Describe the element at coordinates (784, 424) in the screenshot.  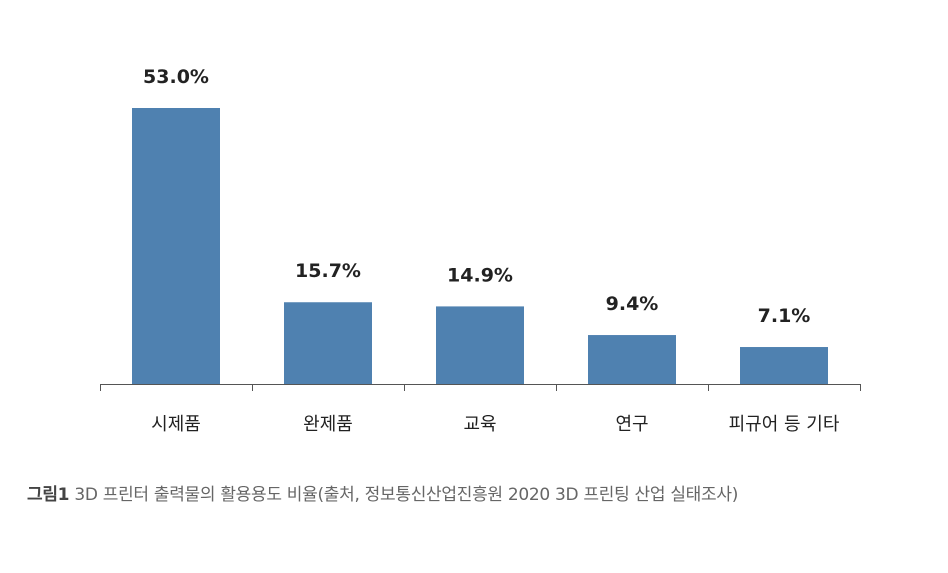
I see `category-label: 피규어 등 기타` at that location.